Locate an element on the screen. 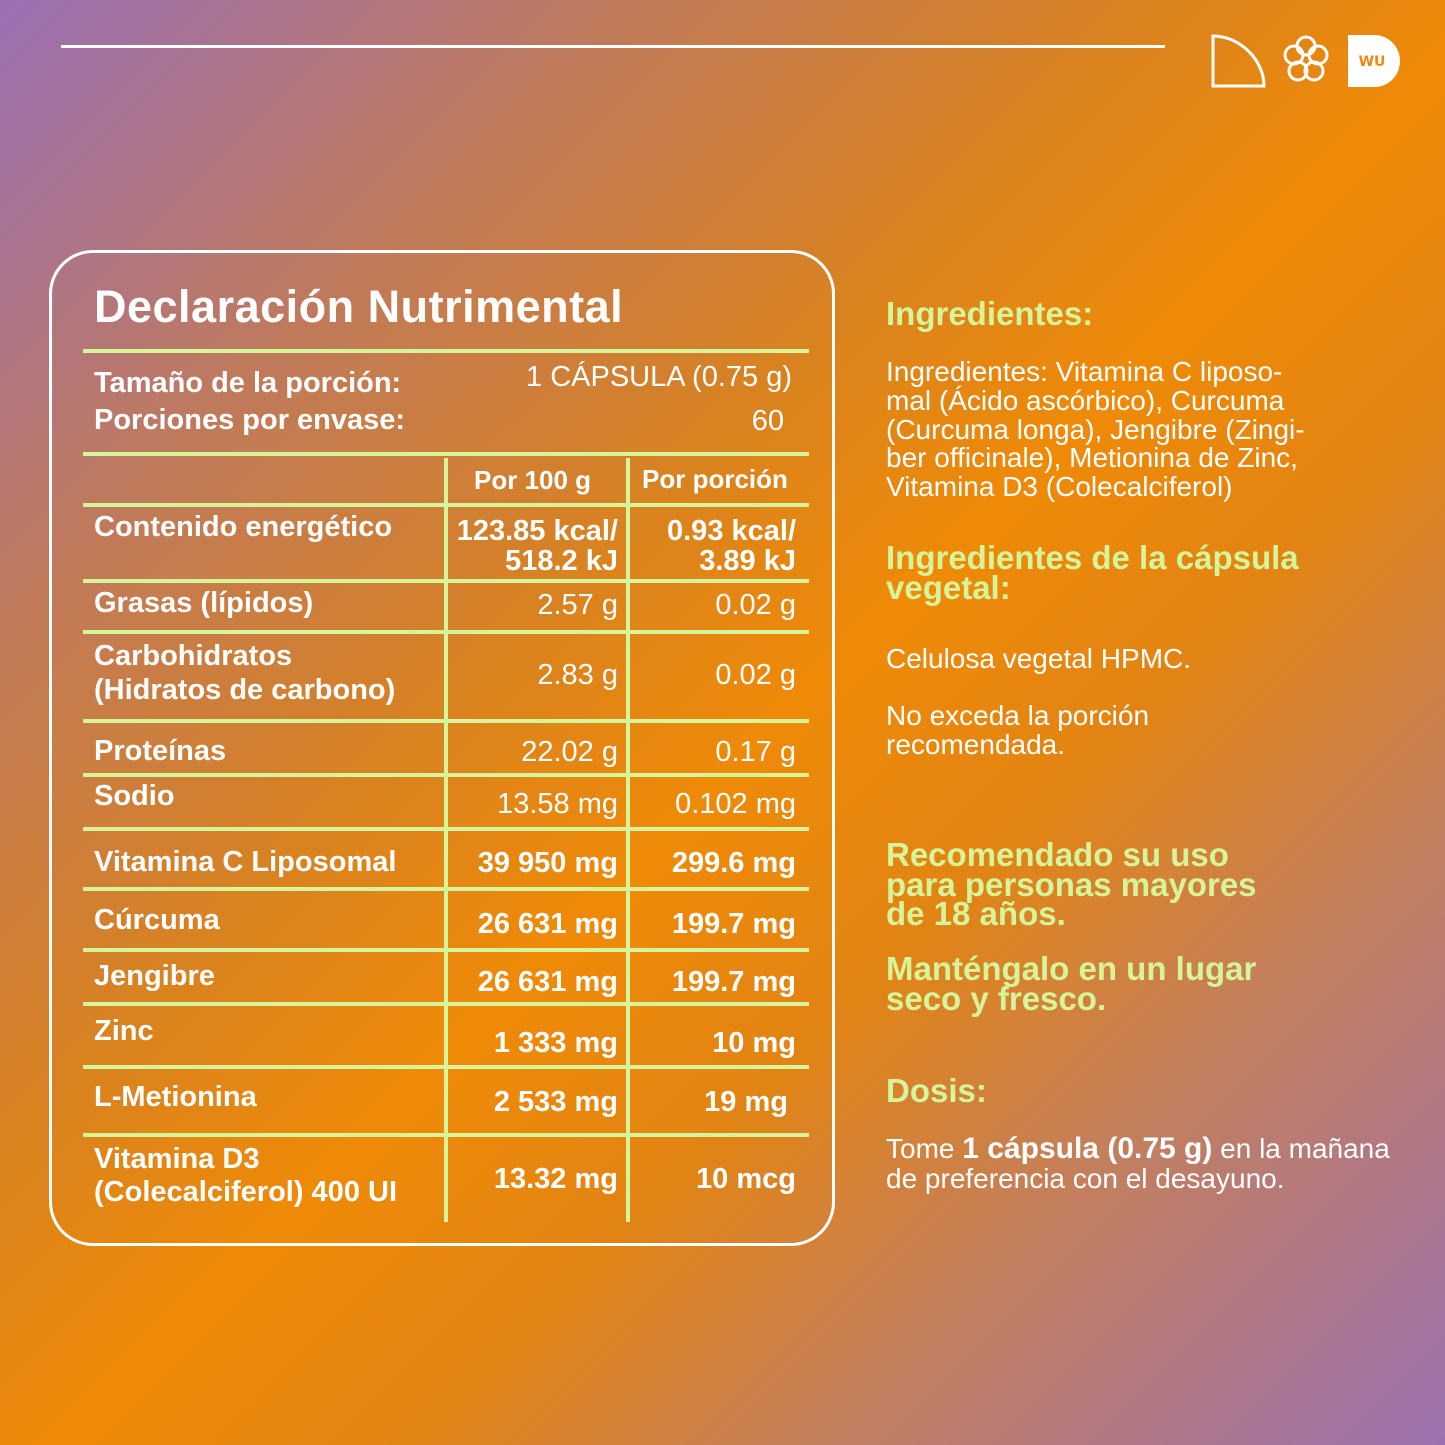 The image size is (1445, 1445). cell-fats-perserving: 0.02 g is located at coordinates (755, 605).